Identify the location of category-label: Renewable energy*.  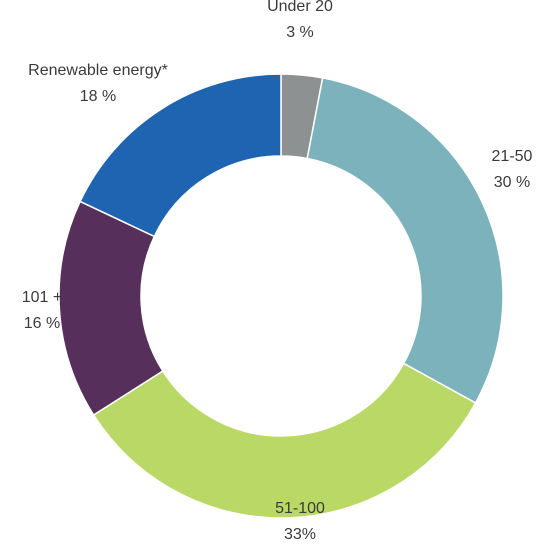
(98, 70).